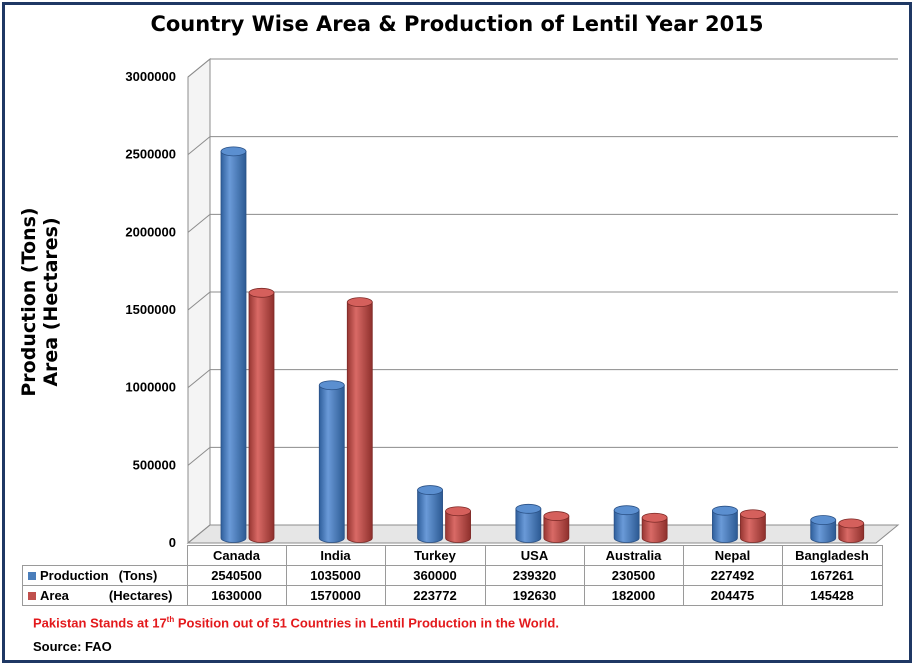 The image size is (914, 665). Describe the element at coordinates (435, 555) in the screenshot. I see `category-label-turkey: Turkey` at that location.